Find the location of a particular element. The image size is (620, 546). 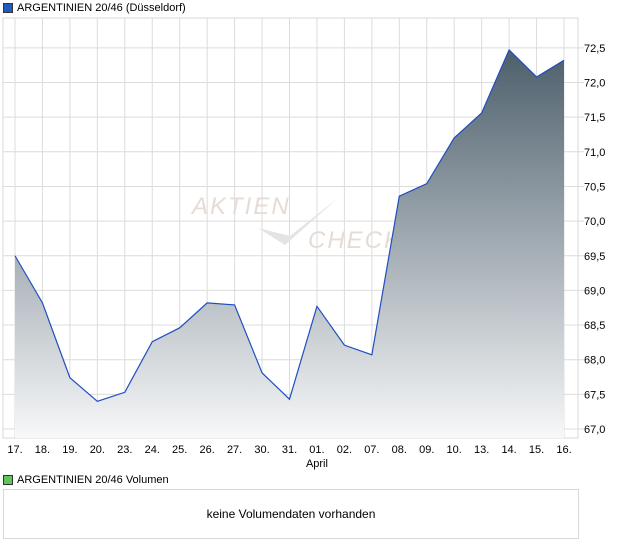

no-volume-message: keine Volumendaten vorhanden is located at coordinates (291, 514).